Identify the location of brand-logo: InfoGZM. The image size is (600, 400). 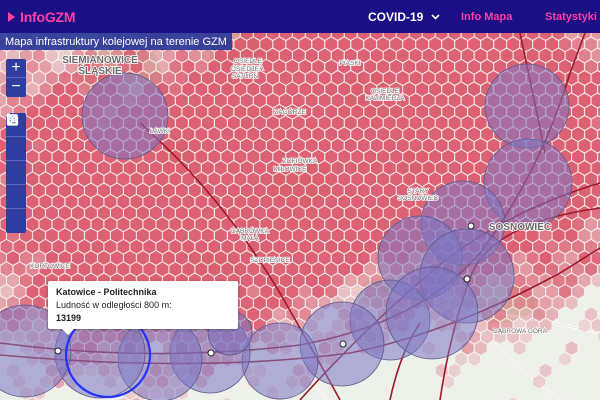
(41, 17).